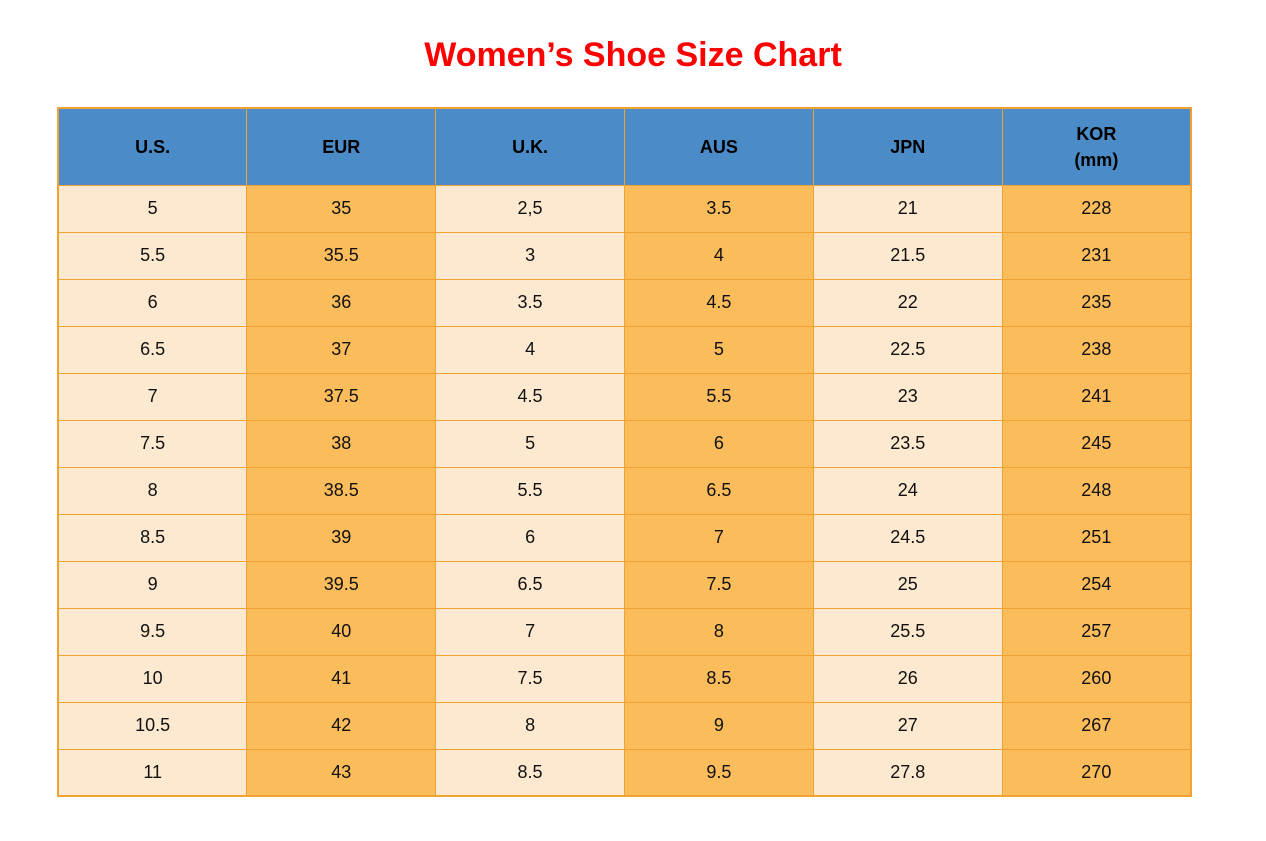  Describe the element at coordinates (530, 146) in the screenshot. I see `header-label: U.K.` at that location.